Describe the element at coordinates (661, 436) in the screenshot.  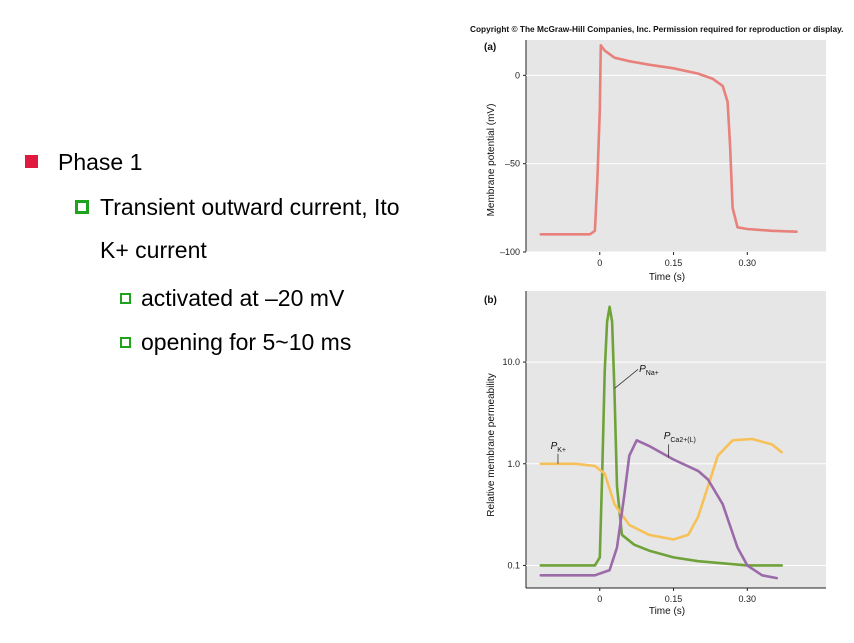
I see `series-line-p-na-` at that location.